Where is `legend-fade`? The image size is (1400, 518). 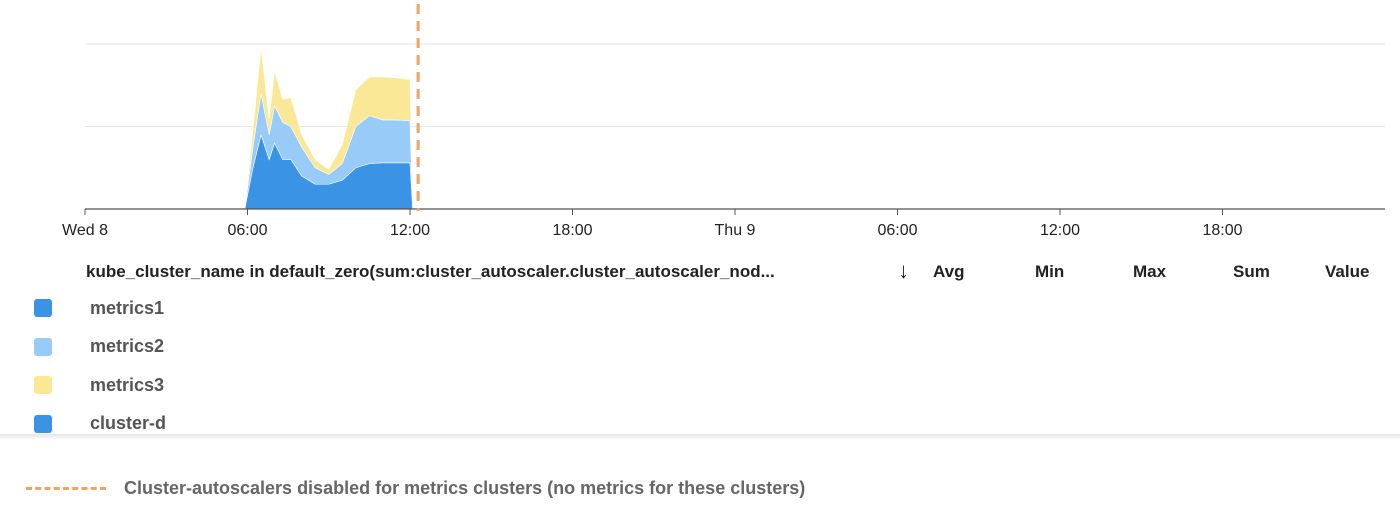
legend-fade is located at coordinates (700, 437).